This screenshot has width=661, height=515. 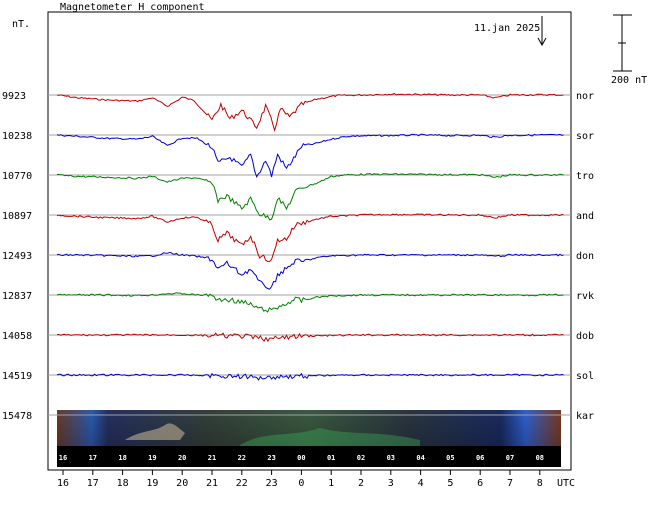 What do you see at coordinates (566, 483) in the screenshot?
I see `x-axis-label: UTC` at bounding box center [566, 483].